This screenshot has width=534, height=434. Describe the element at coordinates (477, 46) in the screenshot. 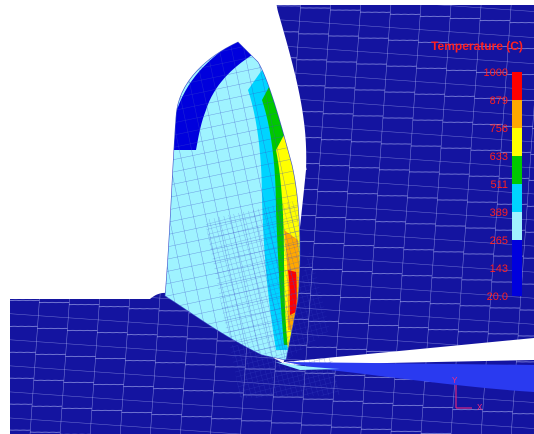

I see `legend-title: Temperature (C)` at that location.